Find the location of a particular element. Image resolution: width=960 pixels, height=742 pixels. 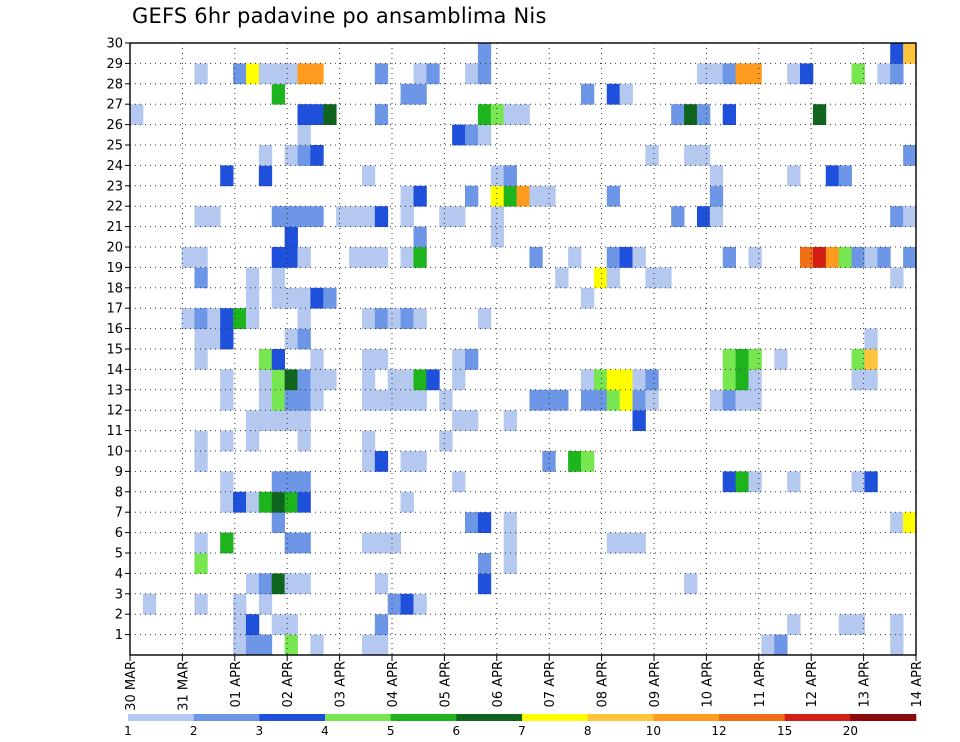

colorbar-tick-label: 7 is located at coordinates (522, 731).